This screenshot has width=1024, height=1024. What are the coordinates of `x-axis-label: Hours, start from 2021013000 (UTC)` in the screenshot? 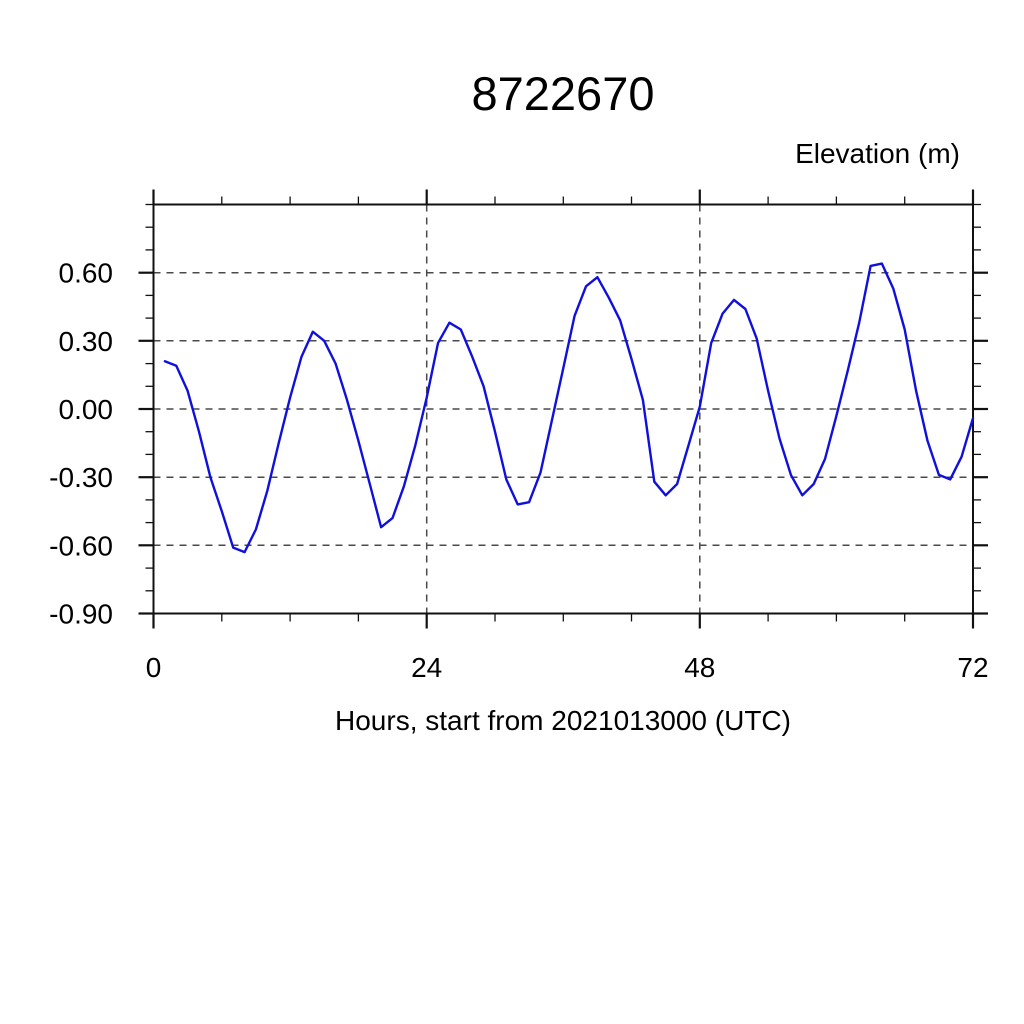 It's located at (563, 720).